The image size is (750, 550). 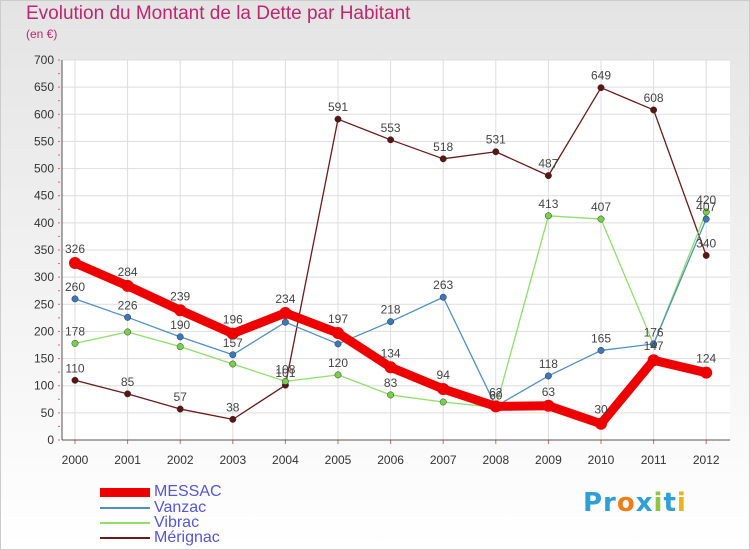 I want to click on data-label-vanzac: 118, so click(x=548, y=364).